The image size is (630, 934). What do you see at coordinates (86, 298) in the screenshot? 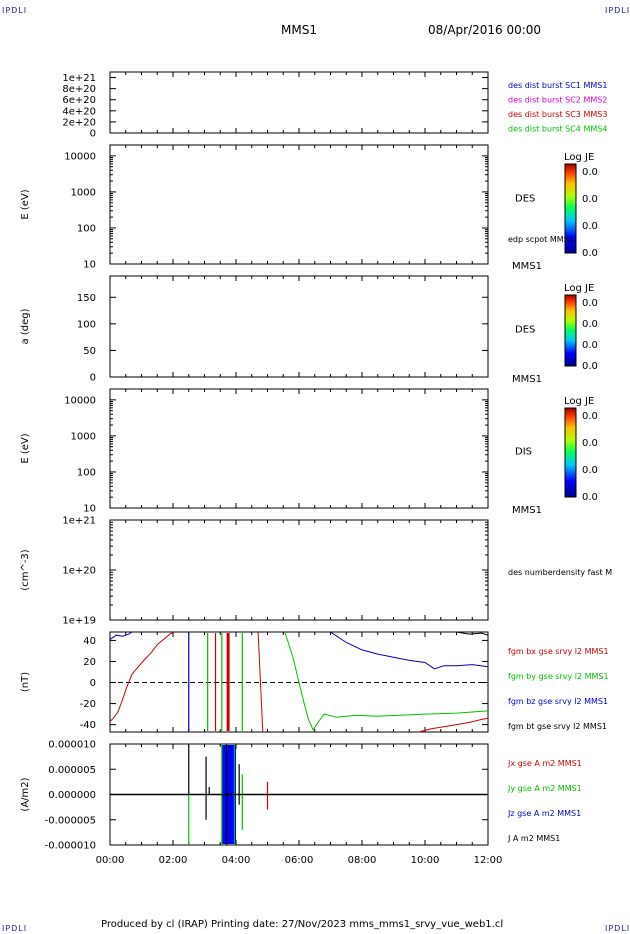
I see `y-tick-label: 150` at bounding box center [86, 298].